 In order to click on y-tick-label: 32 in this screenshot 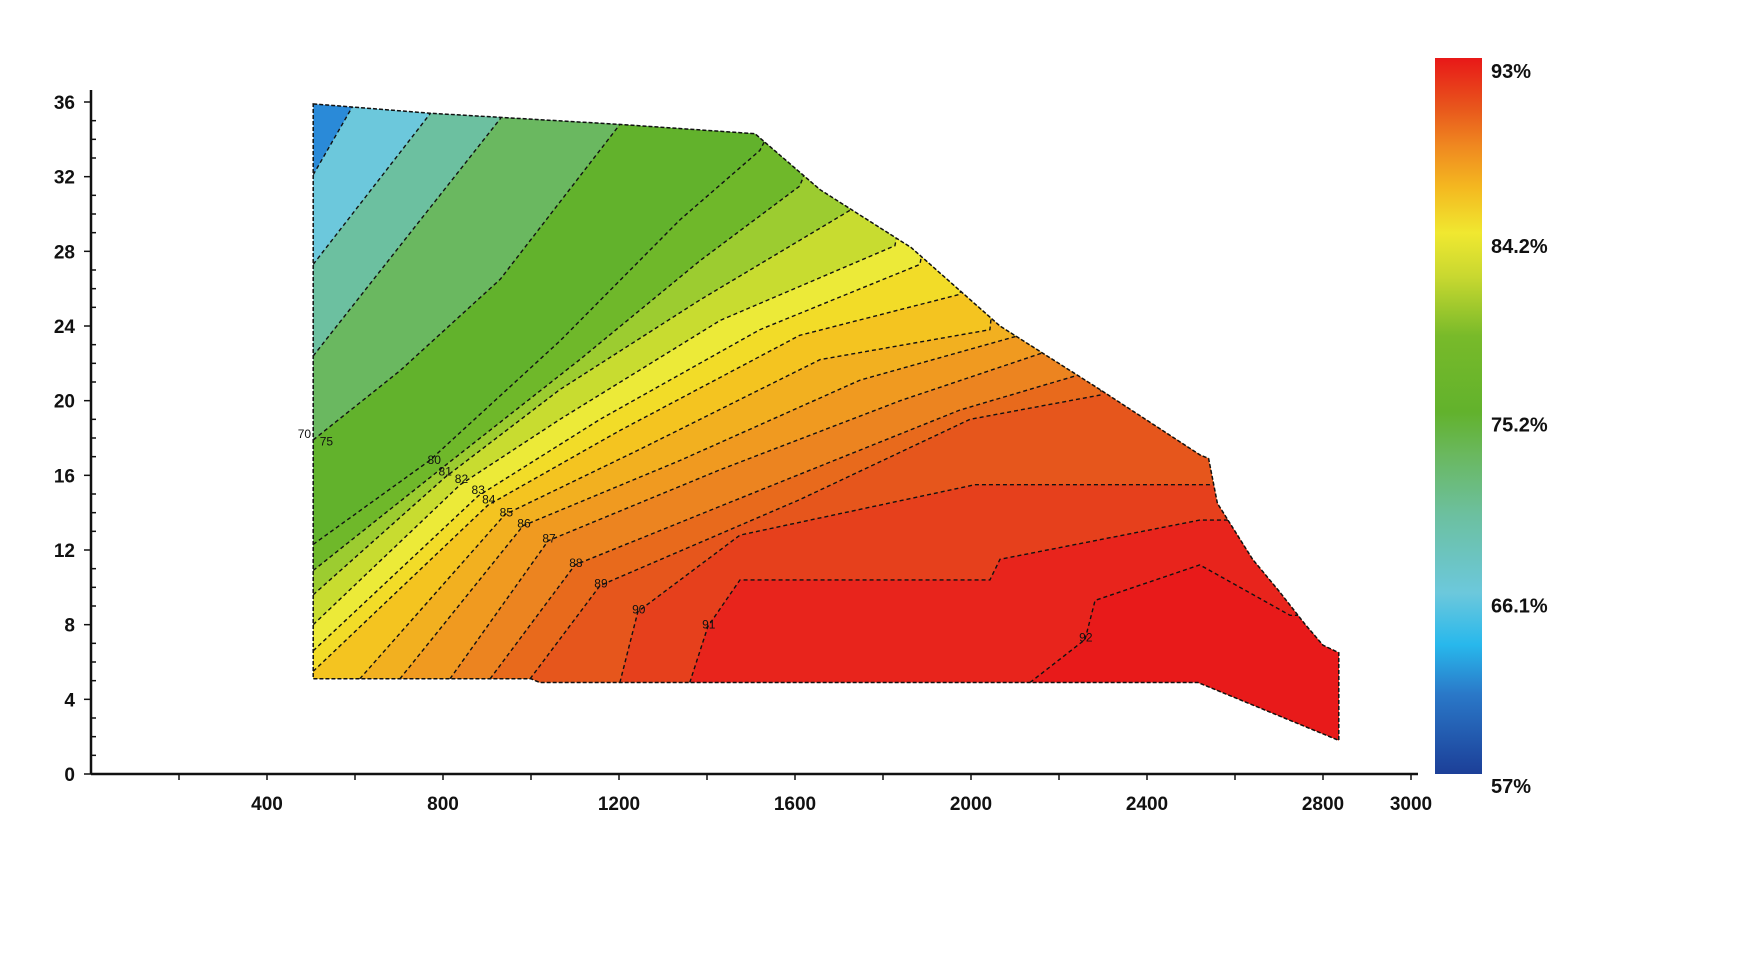, I will do `click(64, 178)`.